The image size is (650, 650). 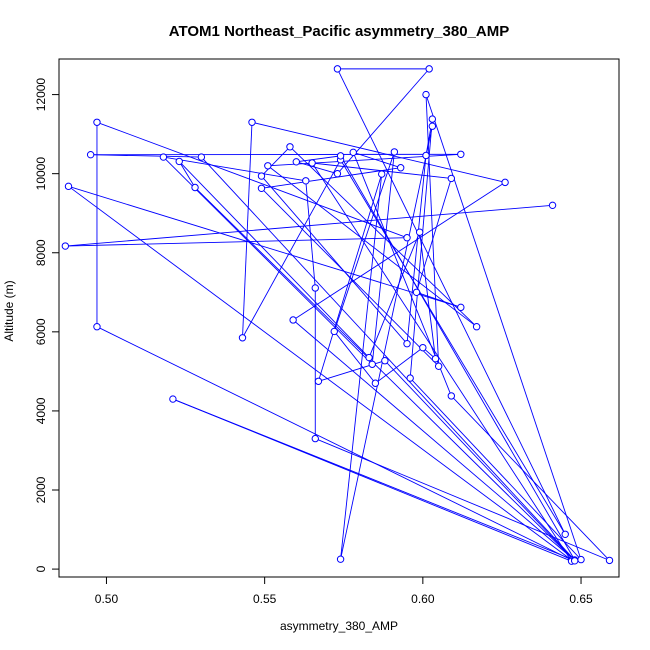 I want to click on x-tick-label: 0.65, so click(x=581, y=599).